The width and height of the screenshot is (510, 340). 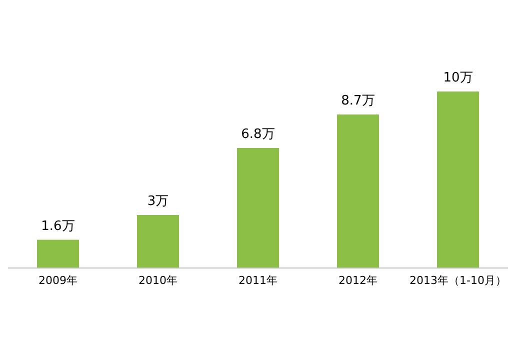 What do you see at coordinates (358, 100) in the screenshot?
I see `data-label: 8.7万` at bounding box center [358, 100].